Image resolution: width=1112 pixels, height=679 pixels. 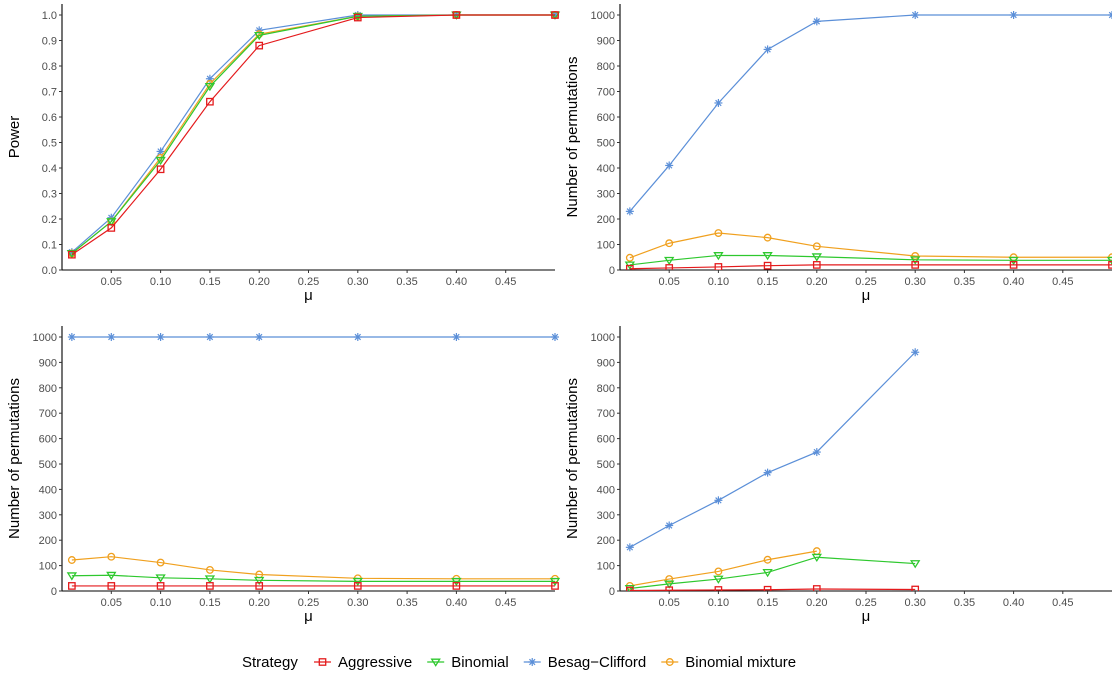 What do you see at coordinates (48, 389) in the screenshot?
I see `y-tick-label: 800` at bounding box center [48, 389].